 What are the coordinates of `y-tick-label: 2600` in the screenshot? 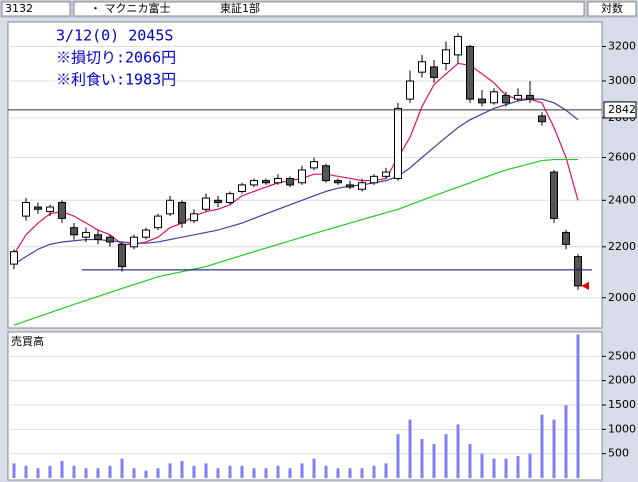 It's located at (622, 156).